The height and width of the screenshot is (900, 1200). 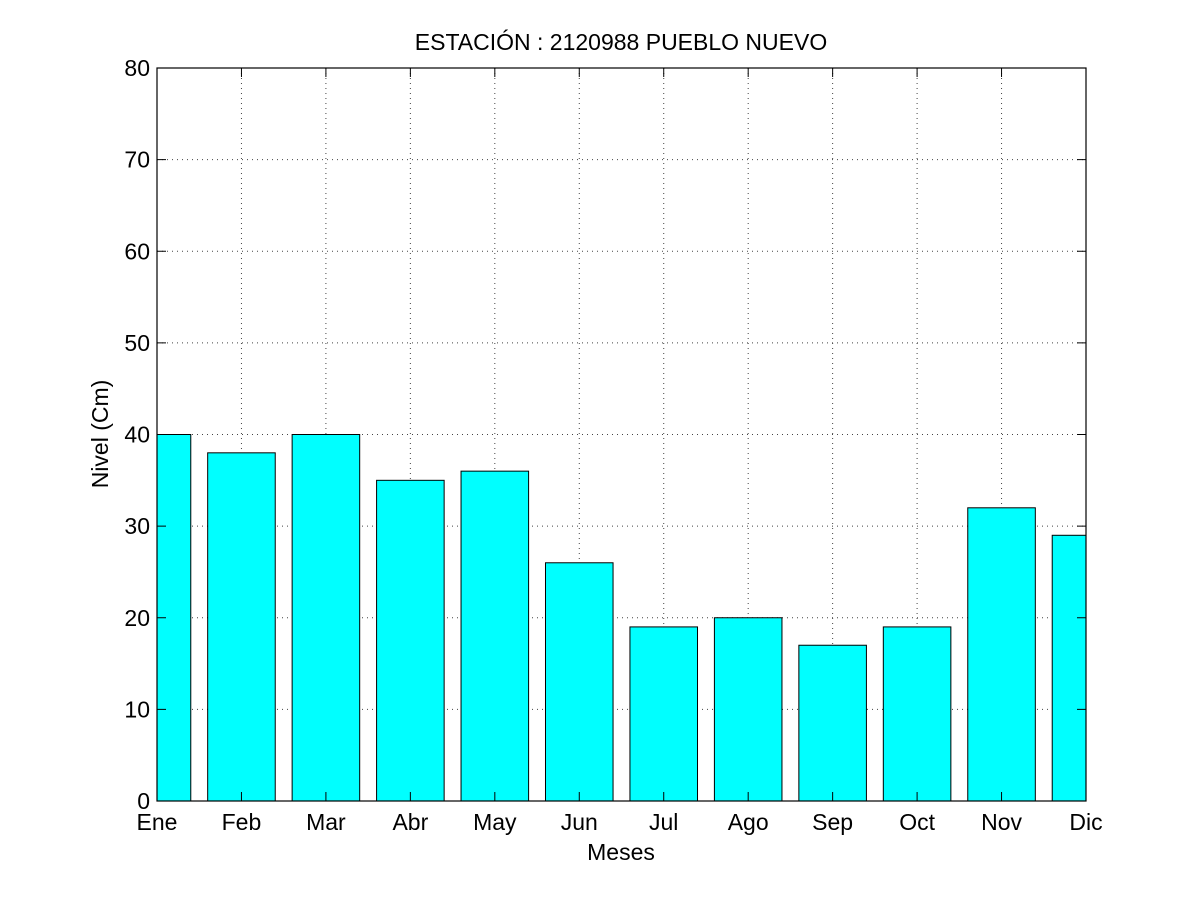 What do you see at coordinates (748, 709) in the screenshot?
I see `bar-ago` at bounding box center [748, 709].